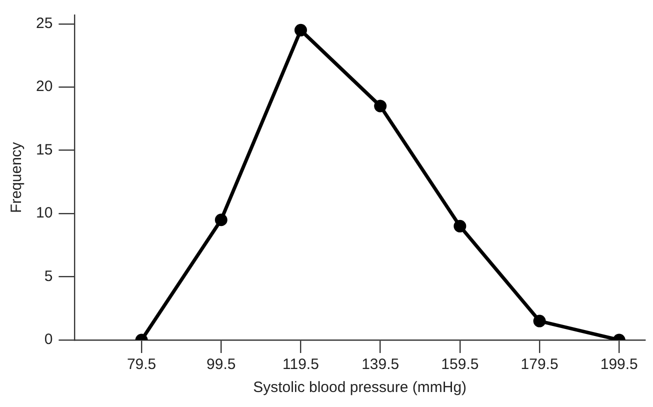 The width and height of the screenshot is (653, 407). I want to click on y-tick-label: 25, so click(44, 23).